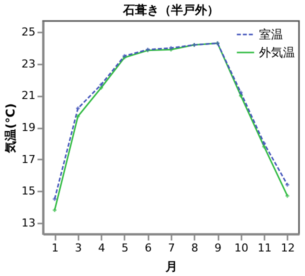 This screenshot has height=276, width=305. What do you see at coordinates (55, 248) in the screenshot?
I see `x-tick-label: 1` at bounding box center [55, 248].